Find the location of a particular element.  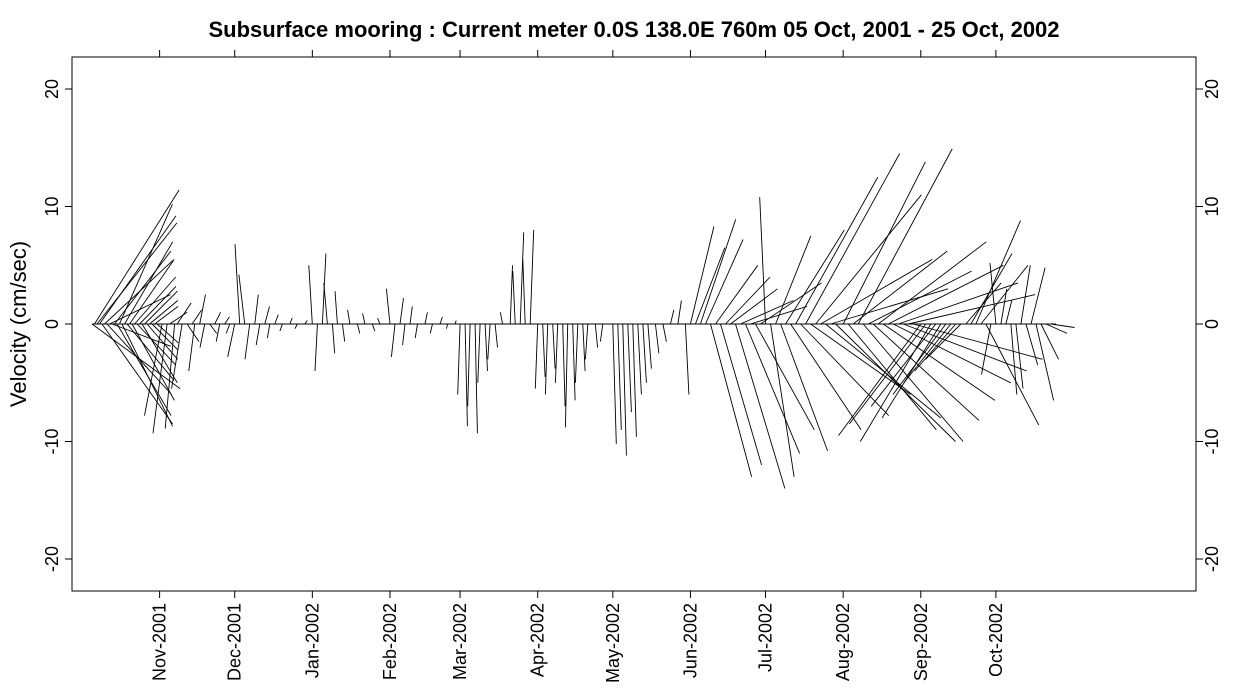

x-tick-label: Aug-2002 is located at coordinates (843, 642).